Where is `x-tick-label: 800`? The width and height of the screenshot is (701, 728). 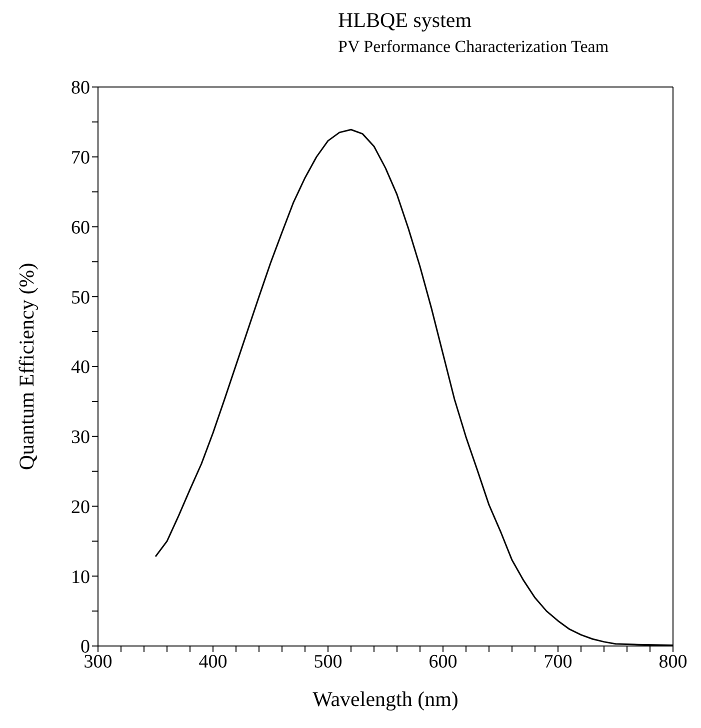 x-tick-label: 800 is located at coordinates (673, 661).